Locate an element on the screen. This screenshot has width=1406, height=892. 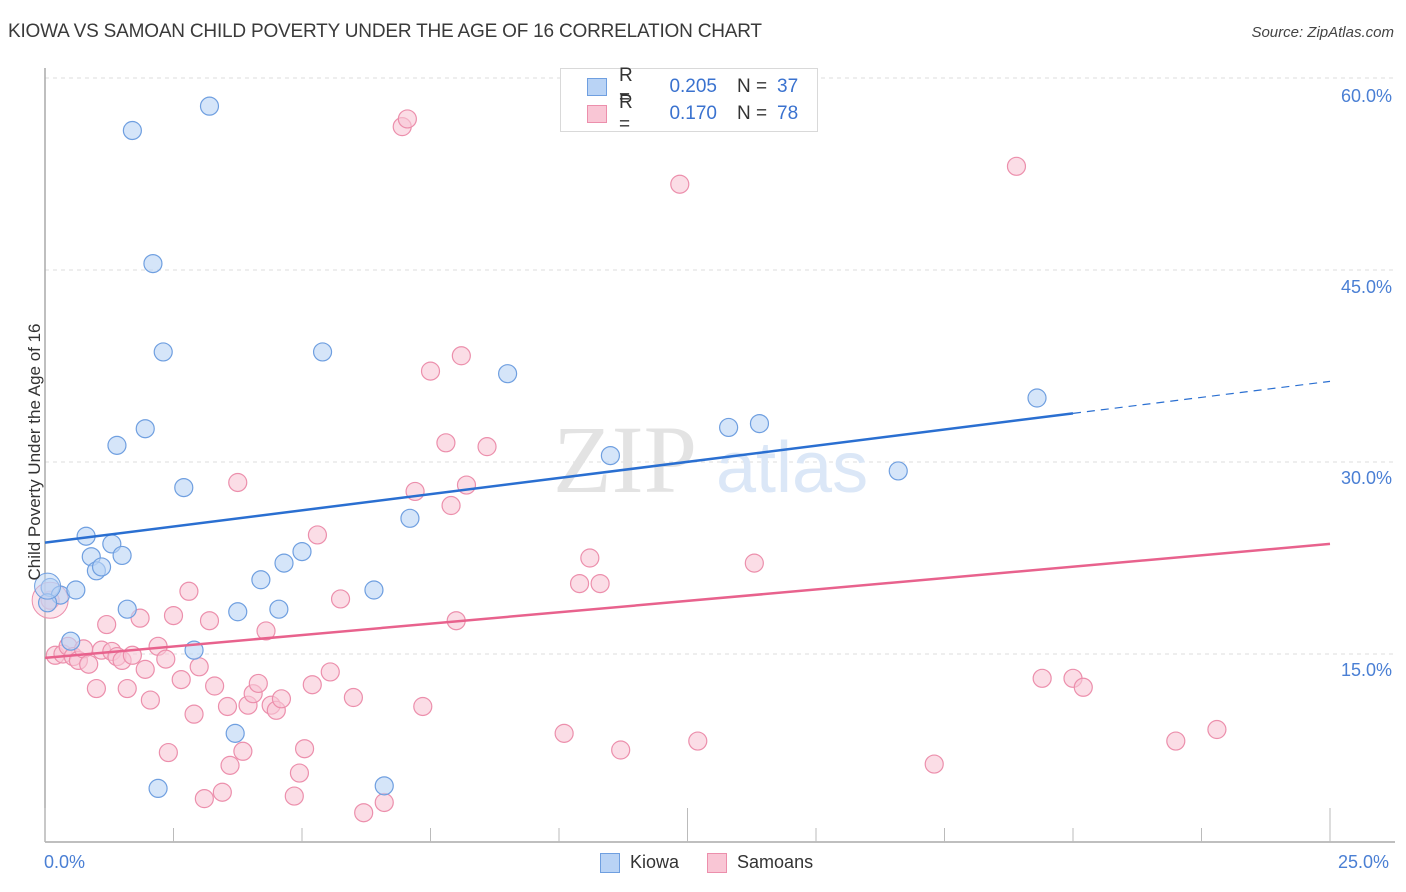
r-value: 0.170 is located at coordinates (693, 113).